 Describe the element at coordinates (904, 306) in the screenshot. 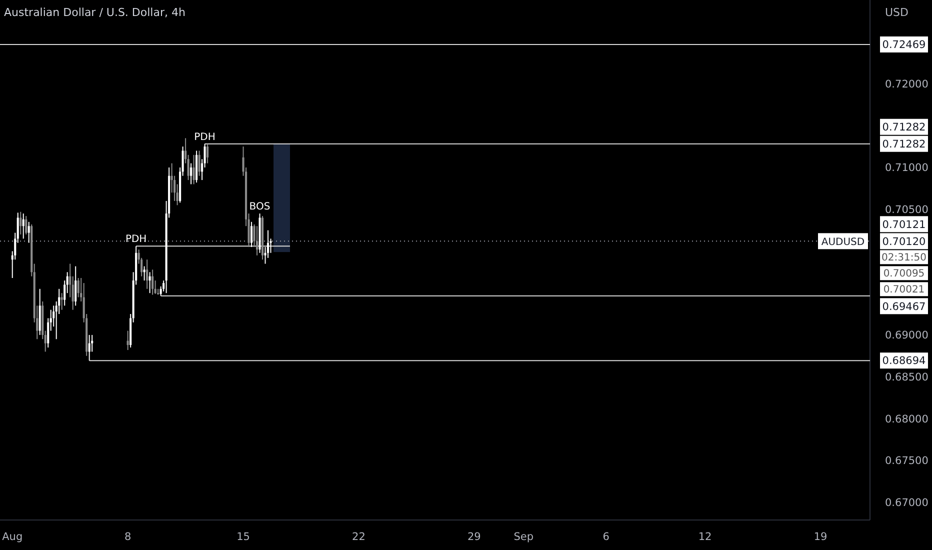

I see `annotation: 0.69467` at that location.